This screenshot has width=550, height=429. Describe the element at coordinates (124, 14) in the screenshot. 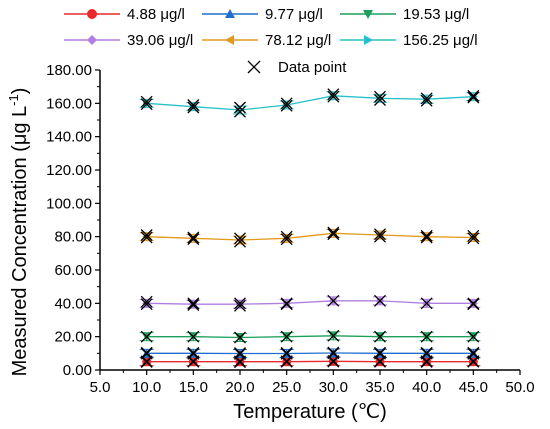

I see `legend-item: 4.88 μg/l` at that location.